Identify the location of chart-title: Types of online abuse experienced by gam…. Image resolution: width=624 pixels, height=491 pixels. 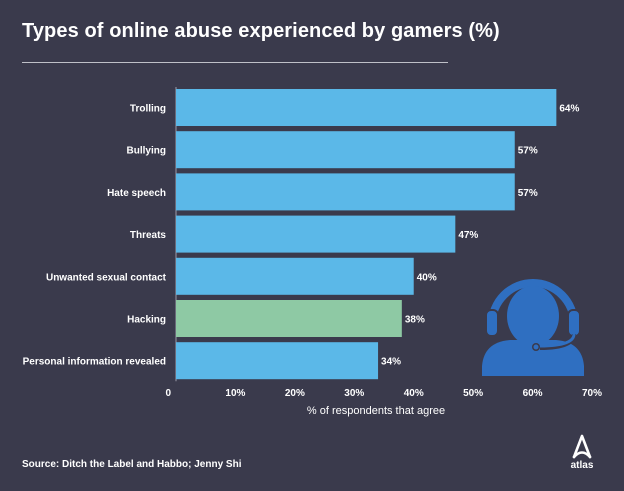
(261, 31).